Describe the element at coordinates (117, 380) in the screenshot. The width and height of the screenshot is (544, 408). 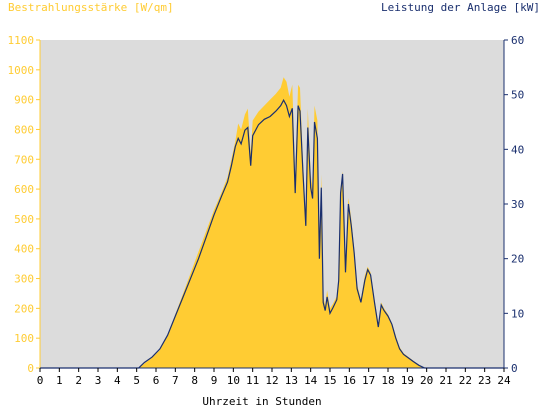
I see `x-tick-label: 4` at that location.